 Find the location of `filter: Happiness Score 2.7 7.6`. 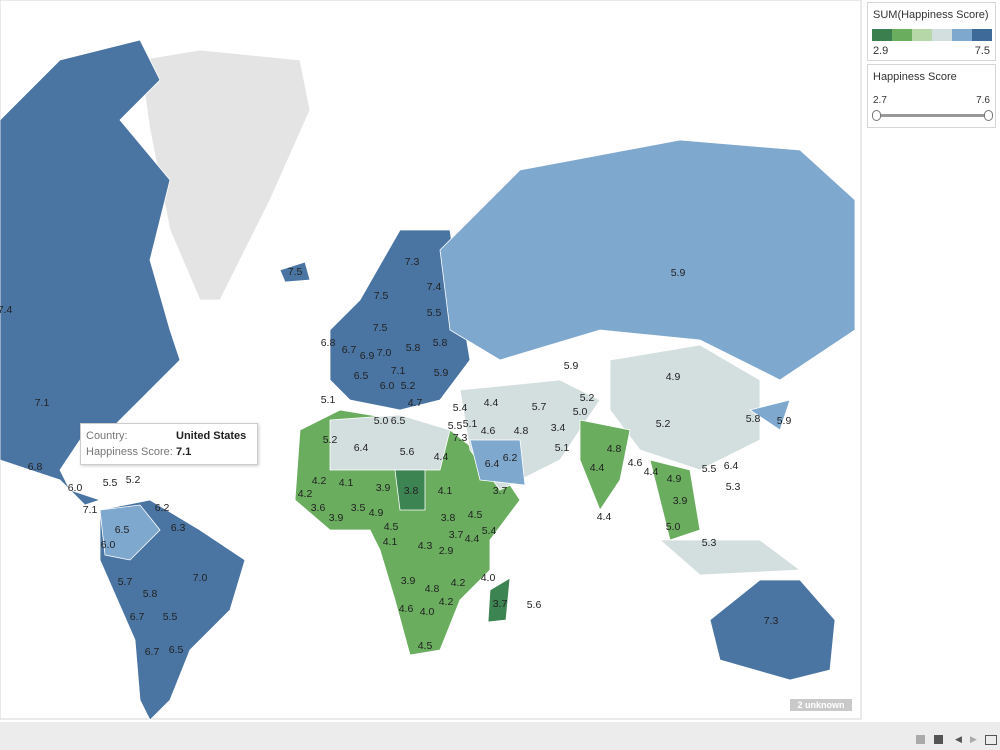

filter: Happiness Score 2.7 7.6 is located at coordinates (931, 96).